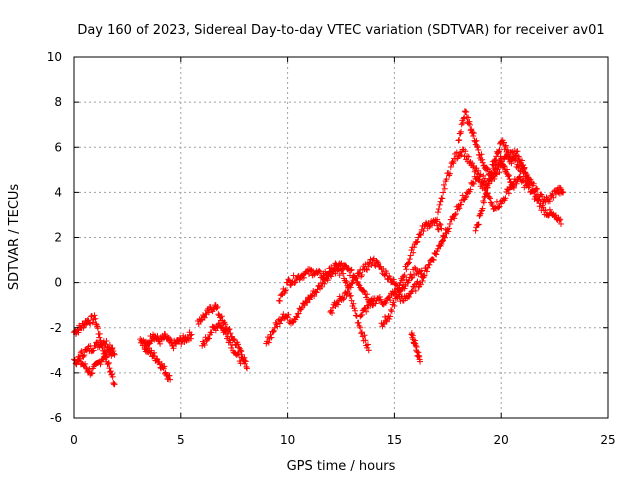 This screenshot has width=640, height=480. What do you see at coordinates (181, 440) in the screenshot?
I see `x-tick-label: 5` at bounding box center [181, 440].